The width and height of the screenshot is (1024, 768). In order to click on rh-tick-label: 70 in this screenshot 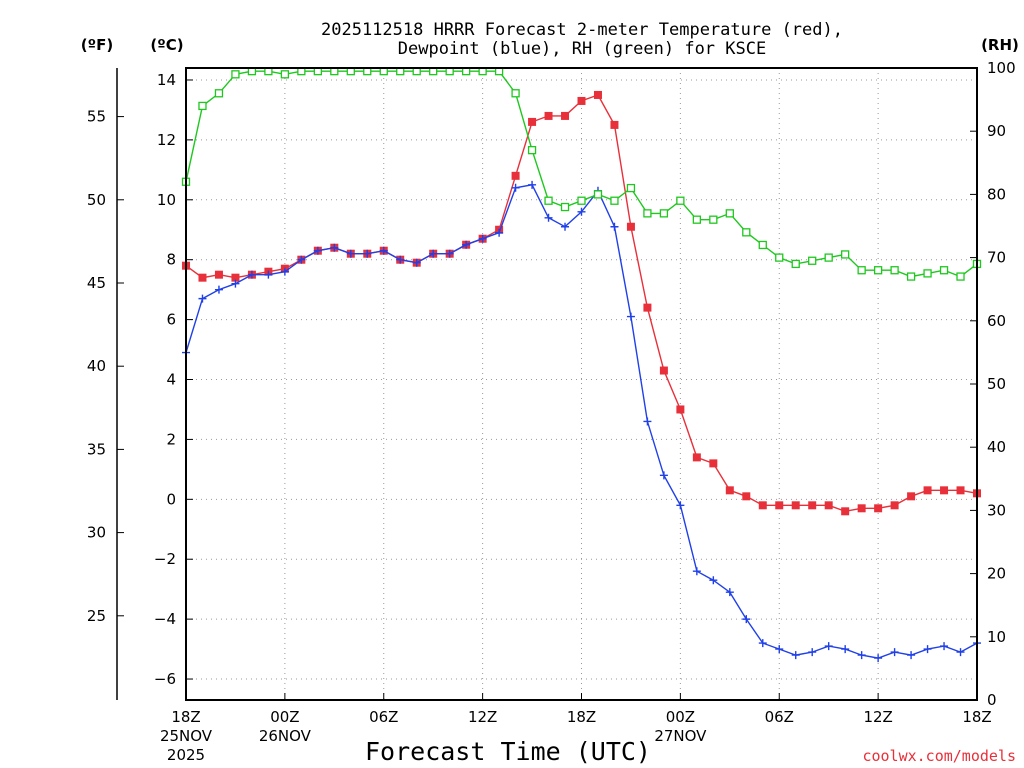, I will do `click(996, 258)`.